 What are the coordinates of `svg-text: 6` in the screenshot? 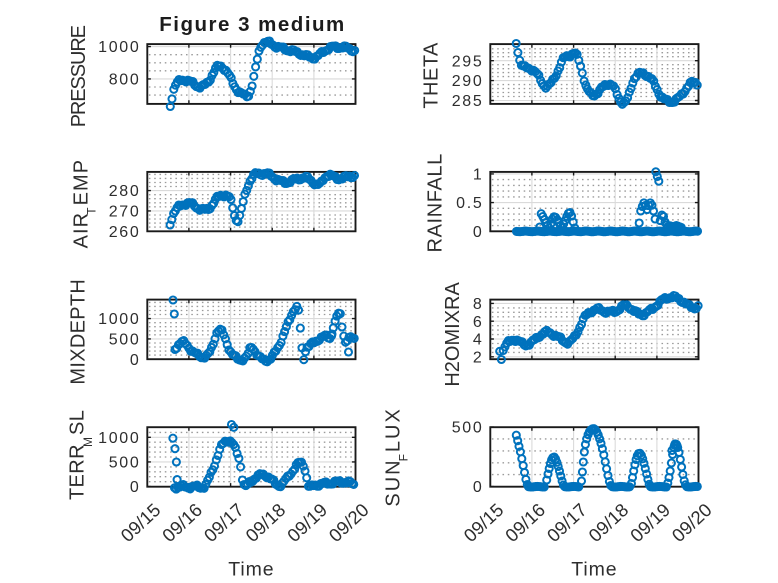 It's located at (478, 322).